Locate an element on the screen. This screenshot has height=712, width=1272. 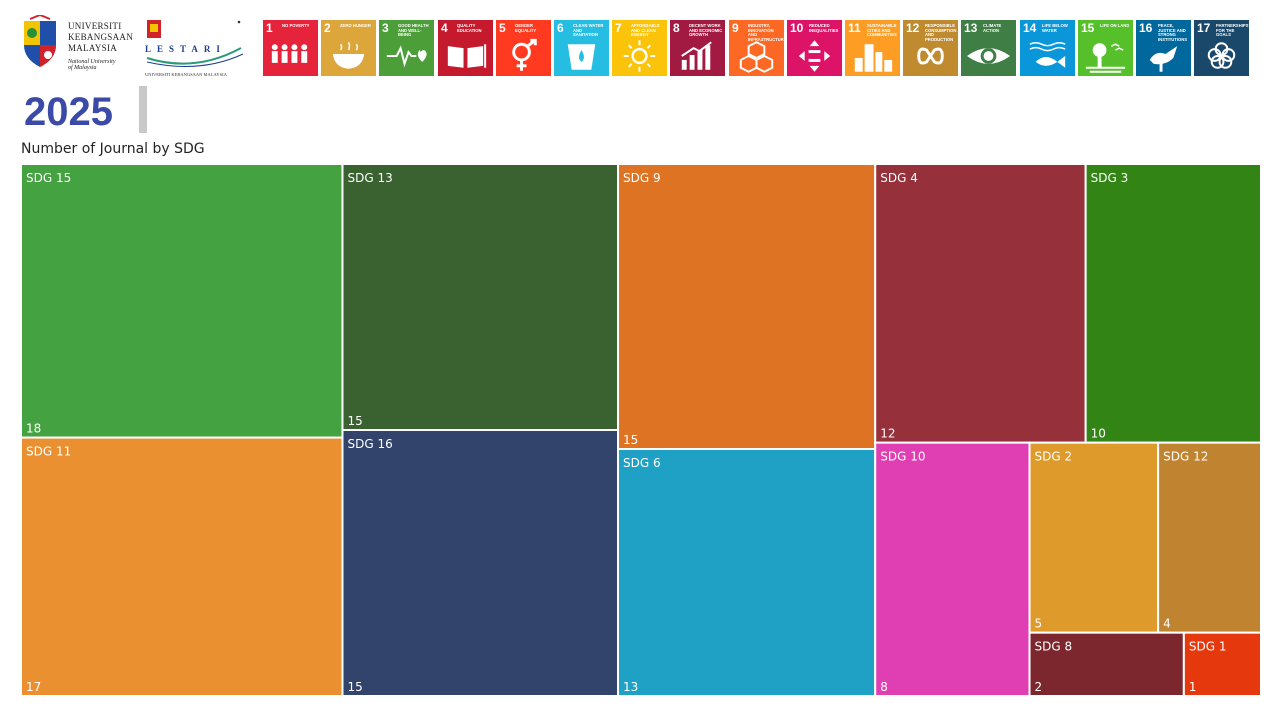
sdg-6-tile: 6 CLEAN WATER AND SANITATION is located at coordinates (581, 48).